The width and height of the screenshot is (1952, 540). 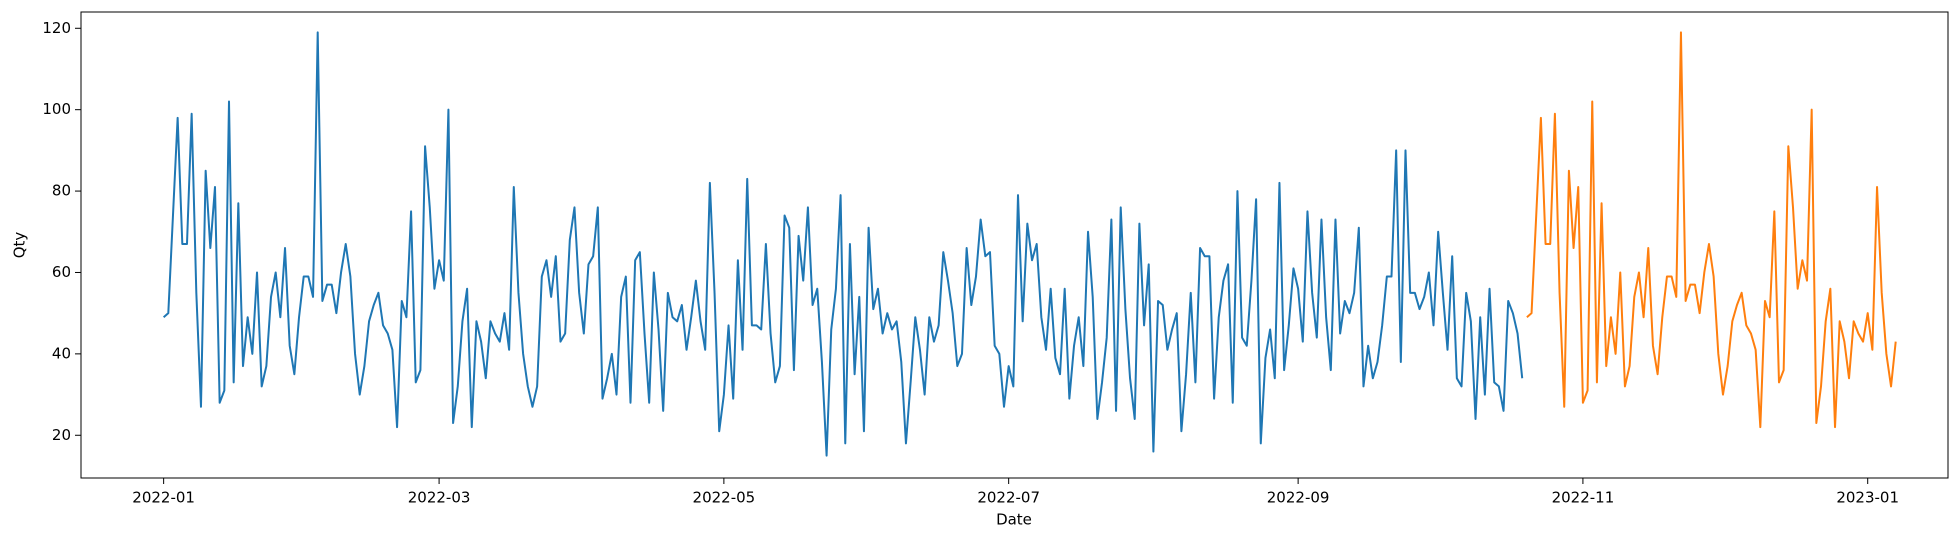 What do you see at coordinates (61, 272) in the screenshot?
I see `y-tick-label: 60` at bounding box center [61, 272].